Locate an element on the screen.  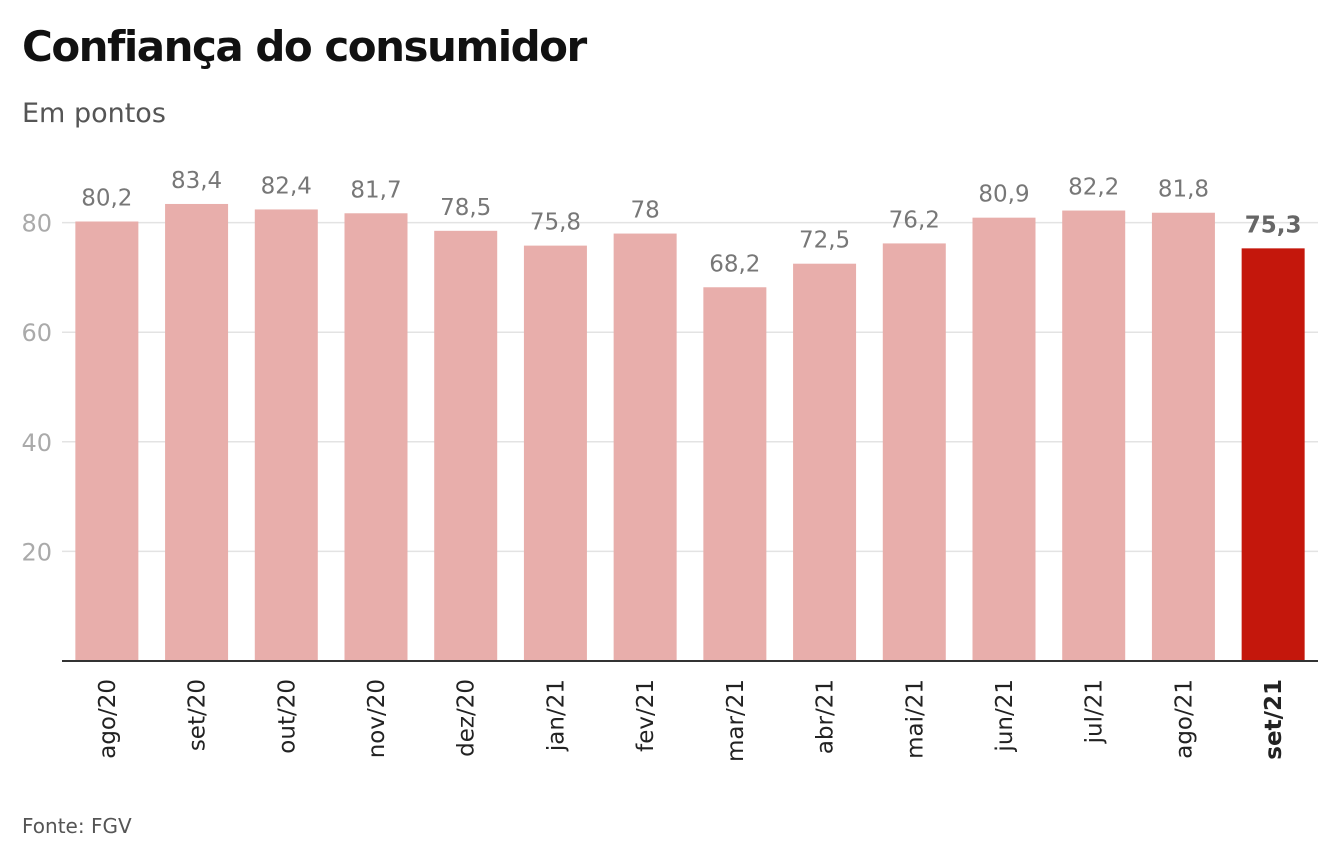
data-label: 78,5 is located at coordinates (465, 208).